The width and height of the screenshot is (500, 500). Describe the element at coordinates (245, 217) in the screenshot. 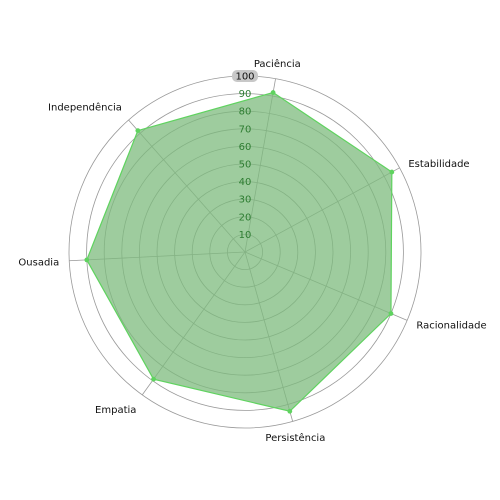

I see `tick-label: 20` at that location.